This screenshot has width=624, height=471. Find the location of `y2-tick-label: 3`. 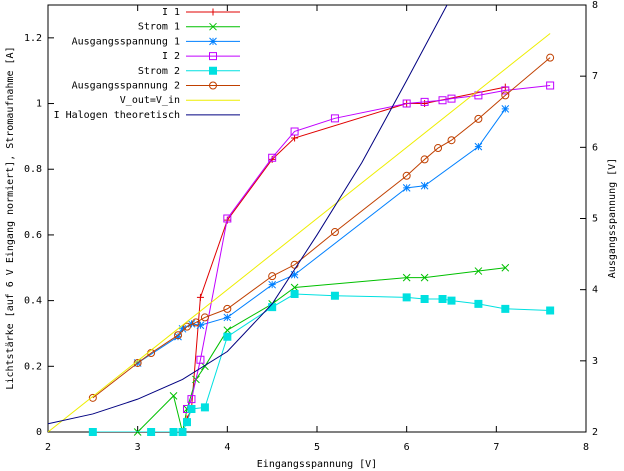

y2-tick-label: 3 is located at coordinates (595, 361).